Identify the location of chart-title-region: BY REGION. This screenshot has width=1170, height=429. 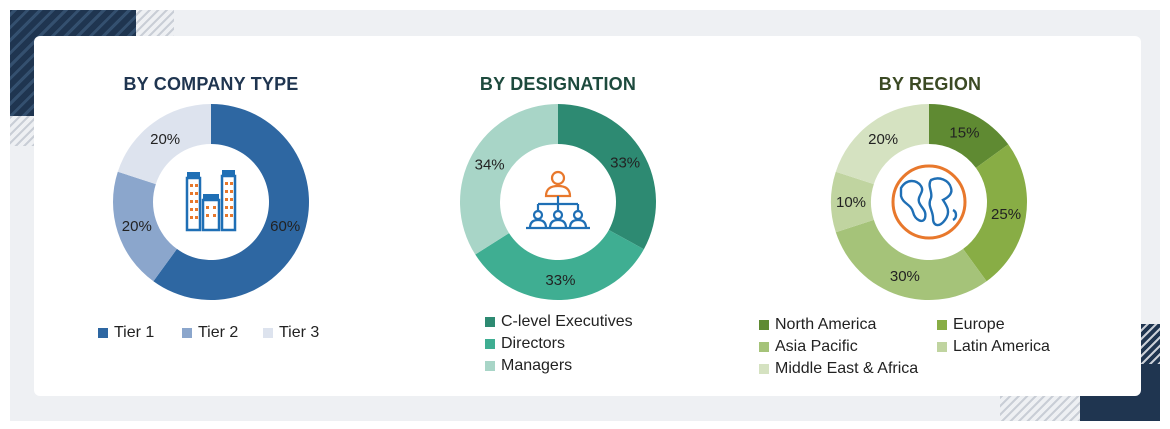
(930, 84).